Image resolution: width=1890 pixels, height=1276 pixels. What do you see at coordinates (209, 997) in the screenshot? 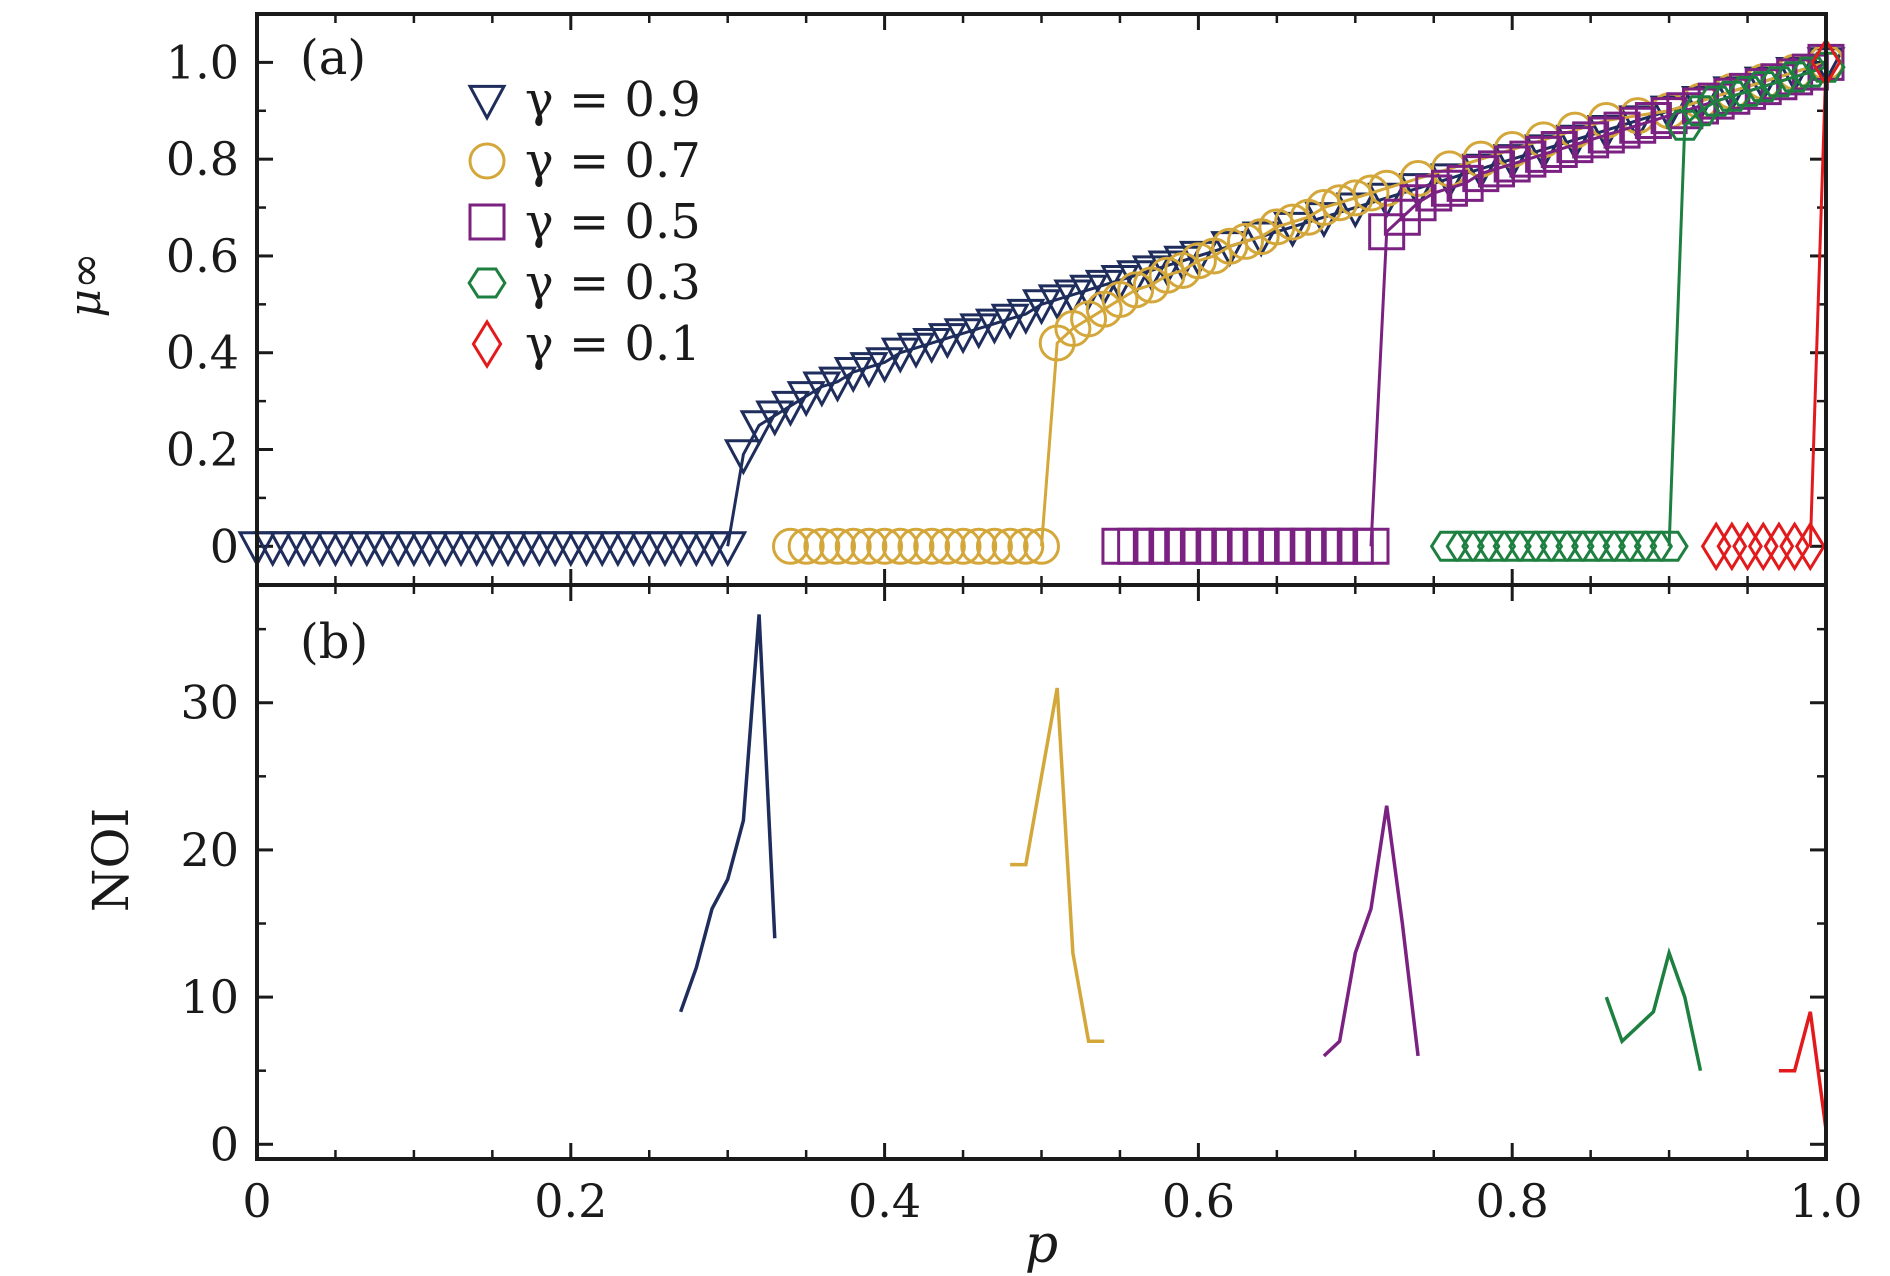
I see `y-tick-label: 10` at bounding box center [209, 997].